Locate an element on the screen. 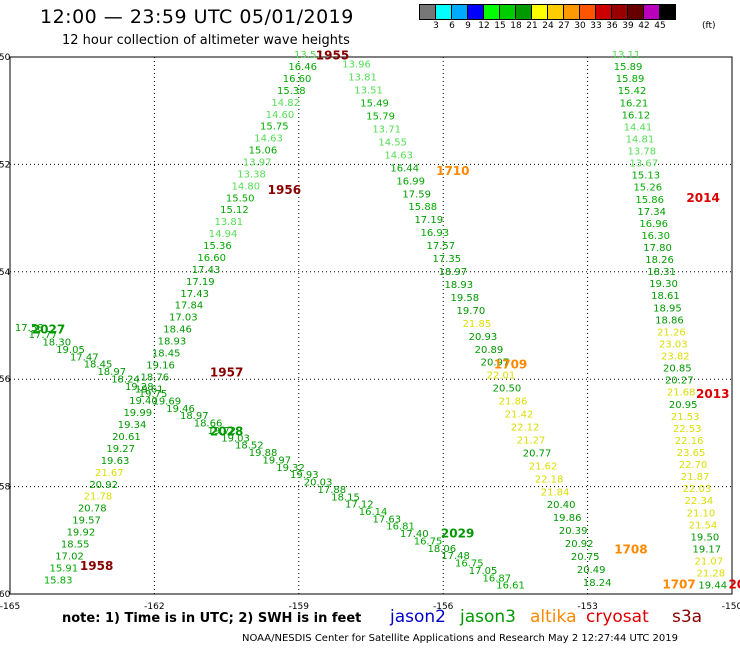 This screenshot has width=740, height=650. pass-time-label: 1955 is located at coordinates (332, 56).